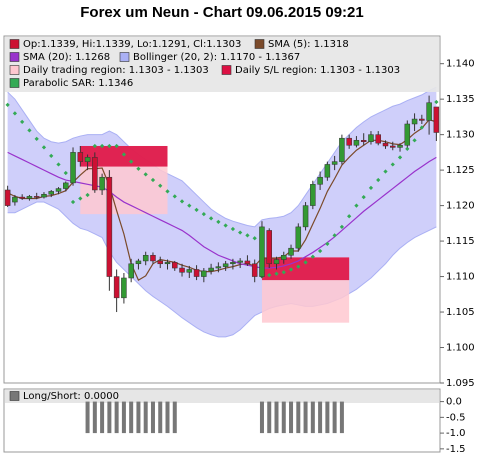  I want to click on y-tick-label: 1.105, so click(460, 312).